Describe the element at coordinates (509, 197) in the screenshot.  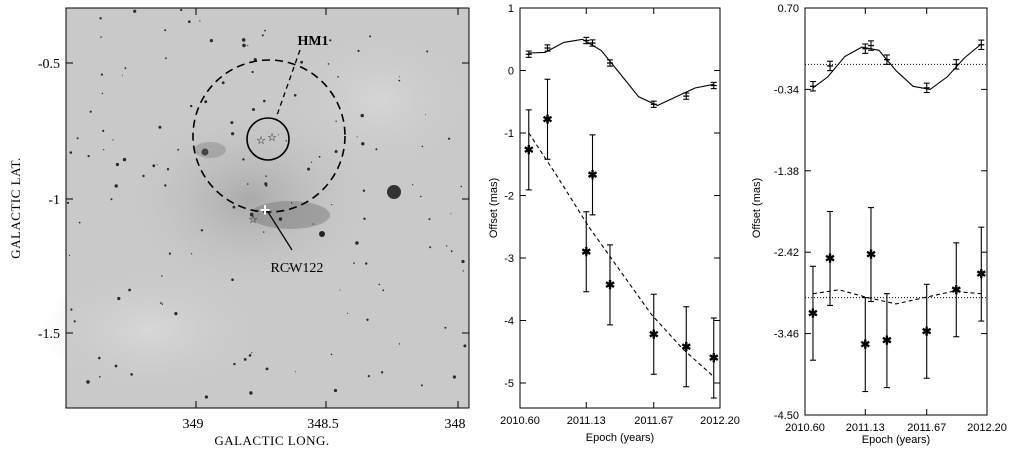
I see `y-tick-label: -2` at that location.